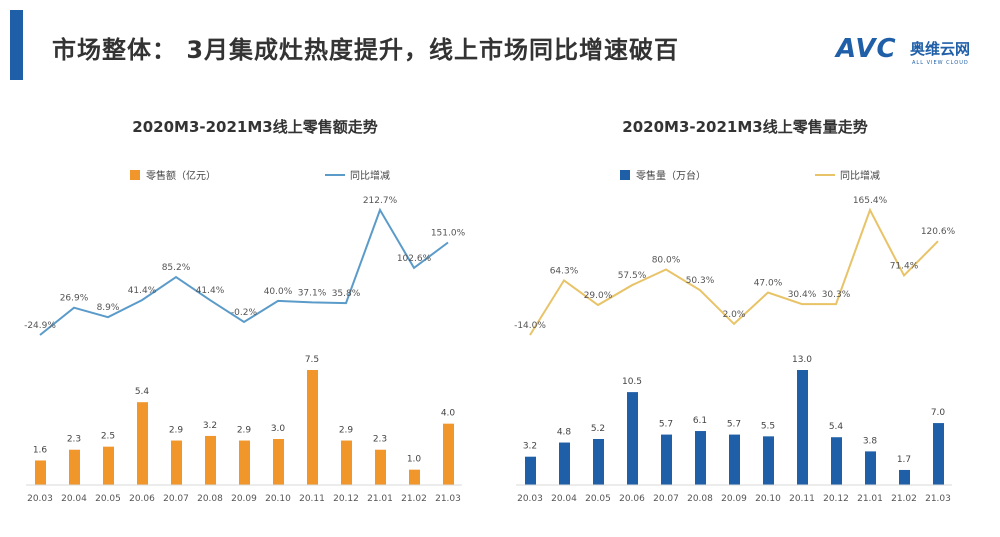  What do you see at coordinates (244, 499) in the screenshot?
I see `x-tick-label: 20.09` at bounding box center [244, 499].